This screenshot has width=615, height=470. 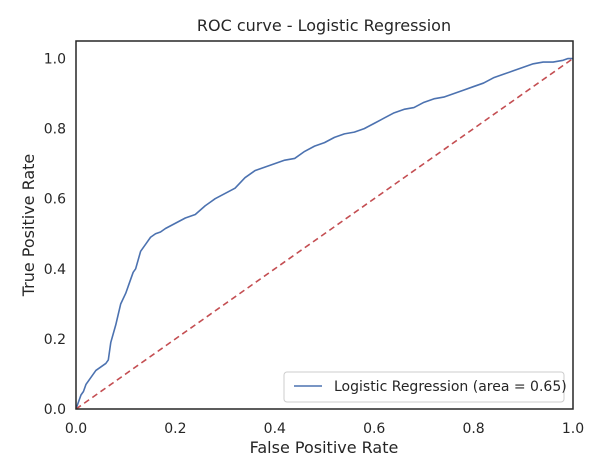 I want to click on legend-label: Logistic Regression (area = 0.65), so click(x=450, y=387).